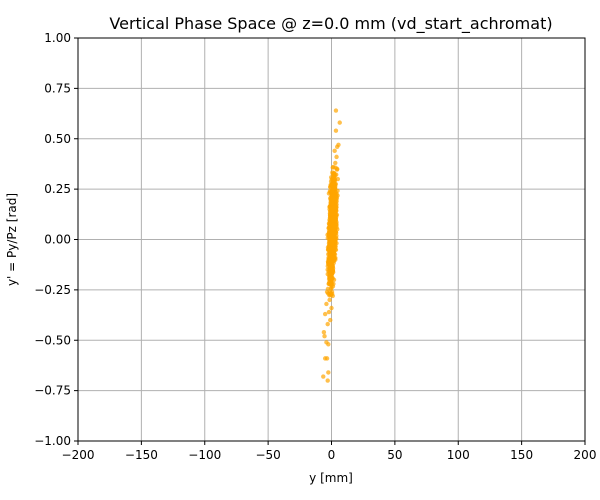 The width and height of the screenshot is (600, 500). What do you see at coordinates (458, 455) in the screenshot?
I see `x-tick-label: 100` at bounding box center [458, 455].